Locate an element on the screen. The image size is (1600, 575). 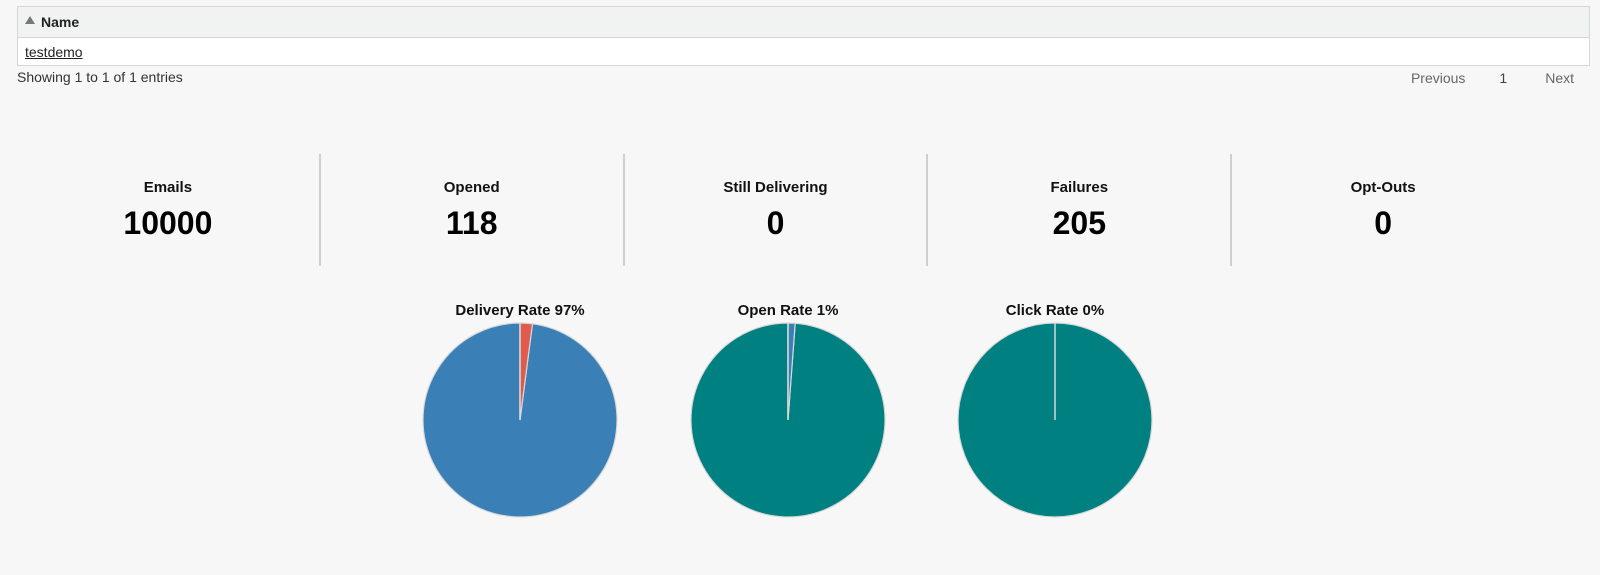
stat-label: Emails is located at coordinates (168, 187).